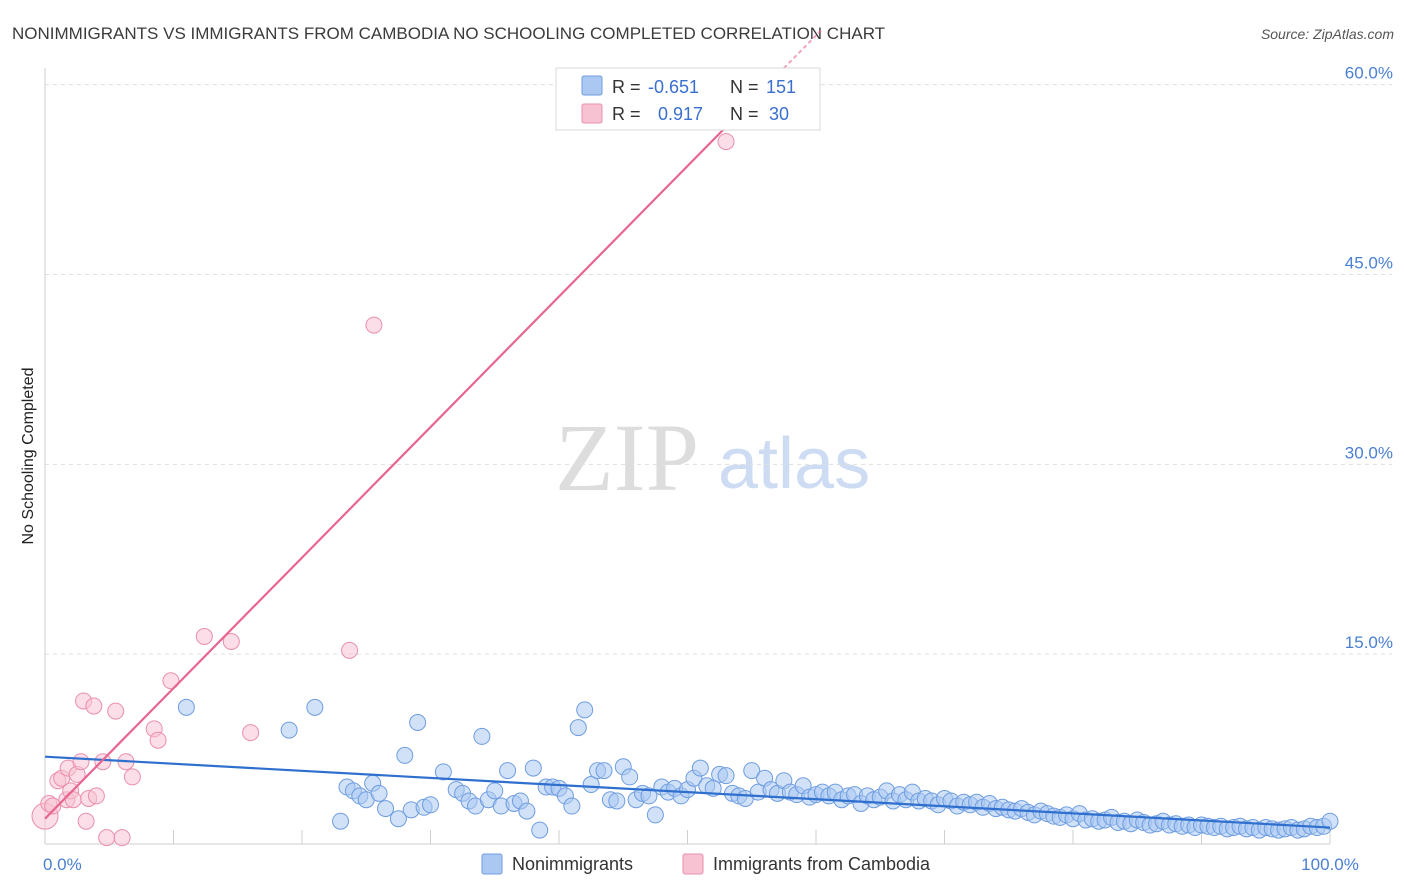  What do you see at coordinates (626, 87) in the screenshot?
I see `legend-r-label-nonimmigrants: R =` at bounding box center [626, 87].